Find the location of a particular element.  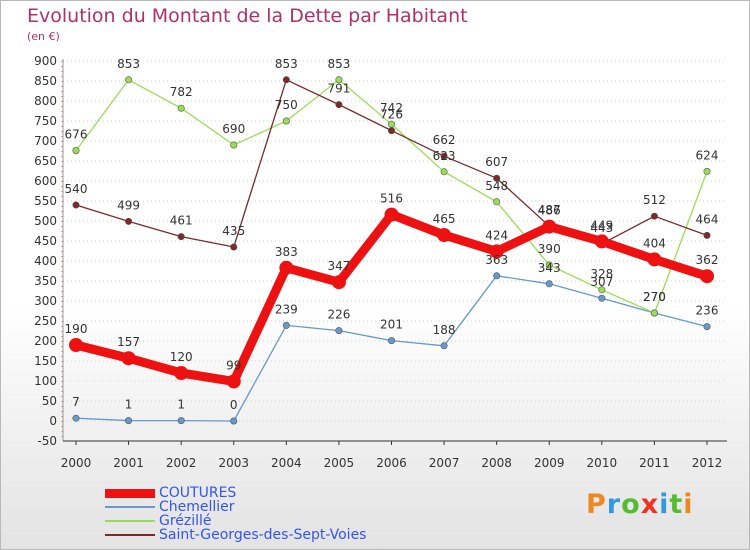

y-tick-label: 850 is located at coordinates (45, 81).